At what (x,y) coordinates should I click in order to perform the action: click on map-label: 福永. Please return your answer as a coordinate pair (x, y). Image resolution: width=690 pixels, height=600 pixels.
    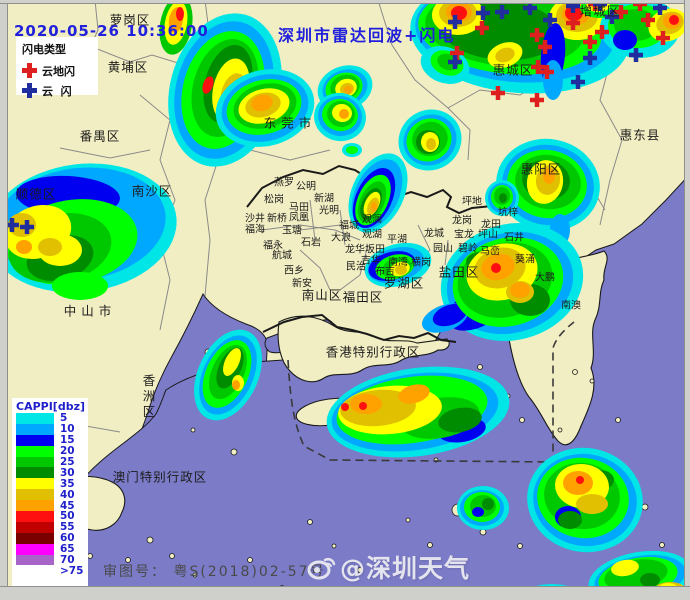
    Looking at the image, I should click on (273, 246).